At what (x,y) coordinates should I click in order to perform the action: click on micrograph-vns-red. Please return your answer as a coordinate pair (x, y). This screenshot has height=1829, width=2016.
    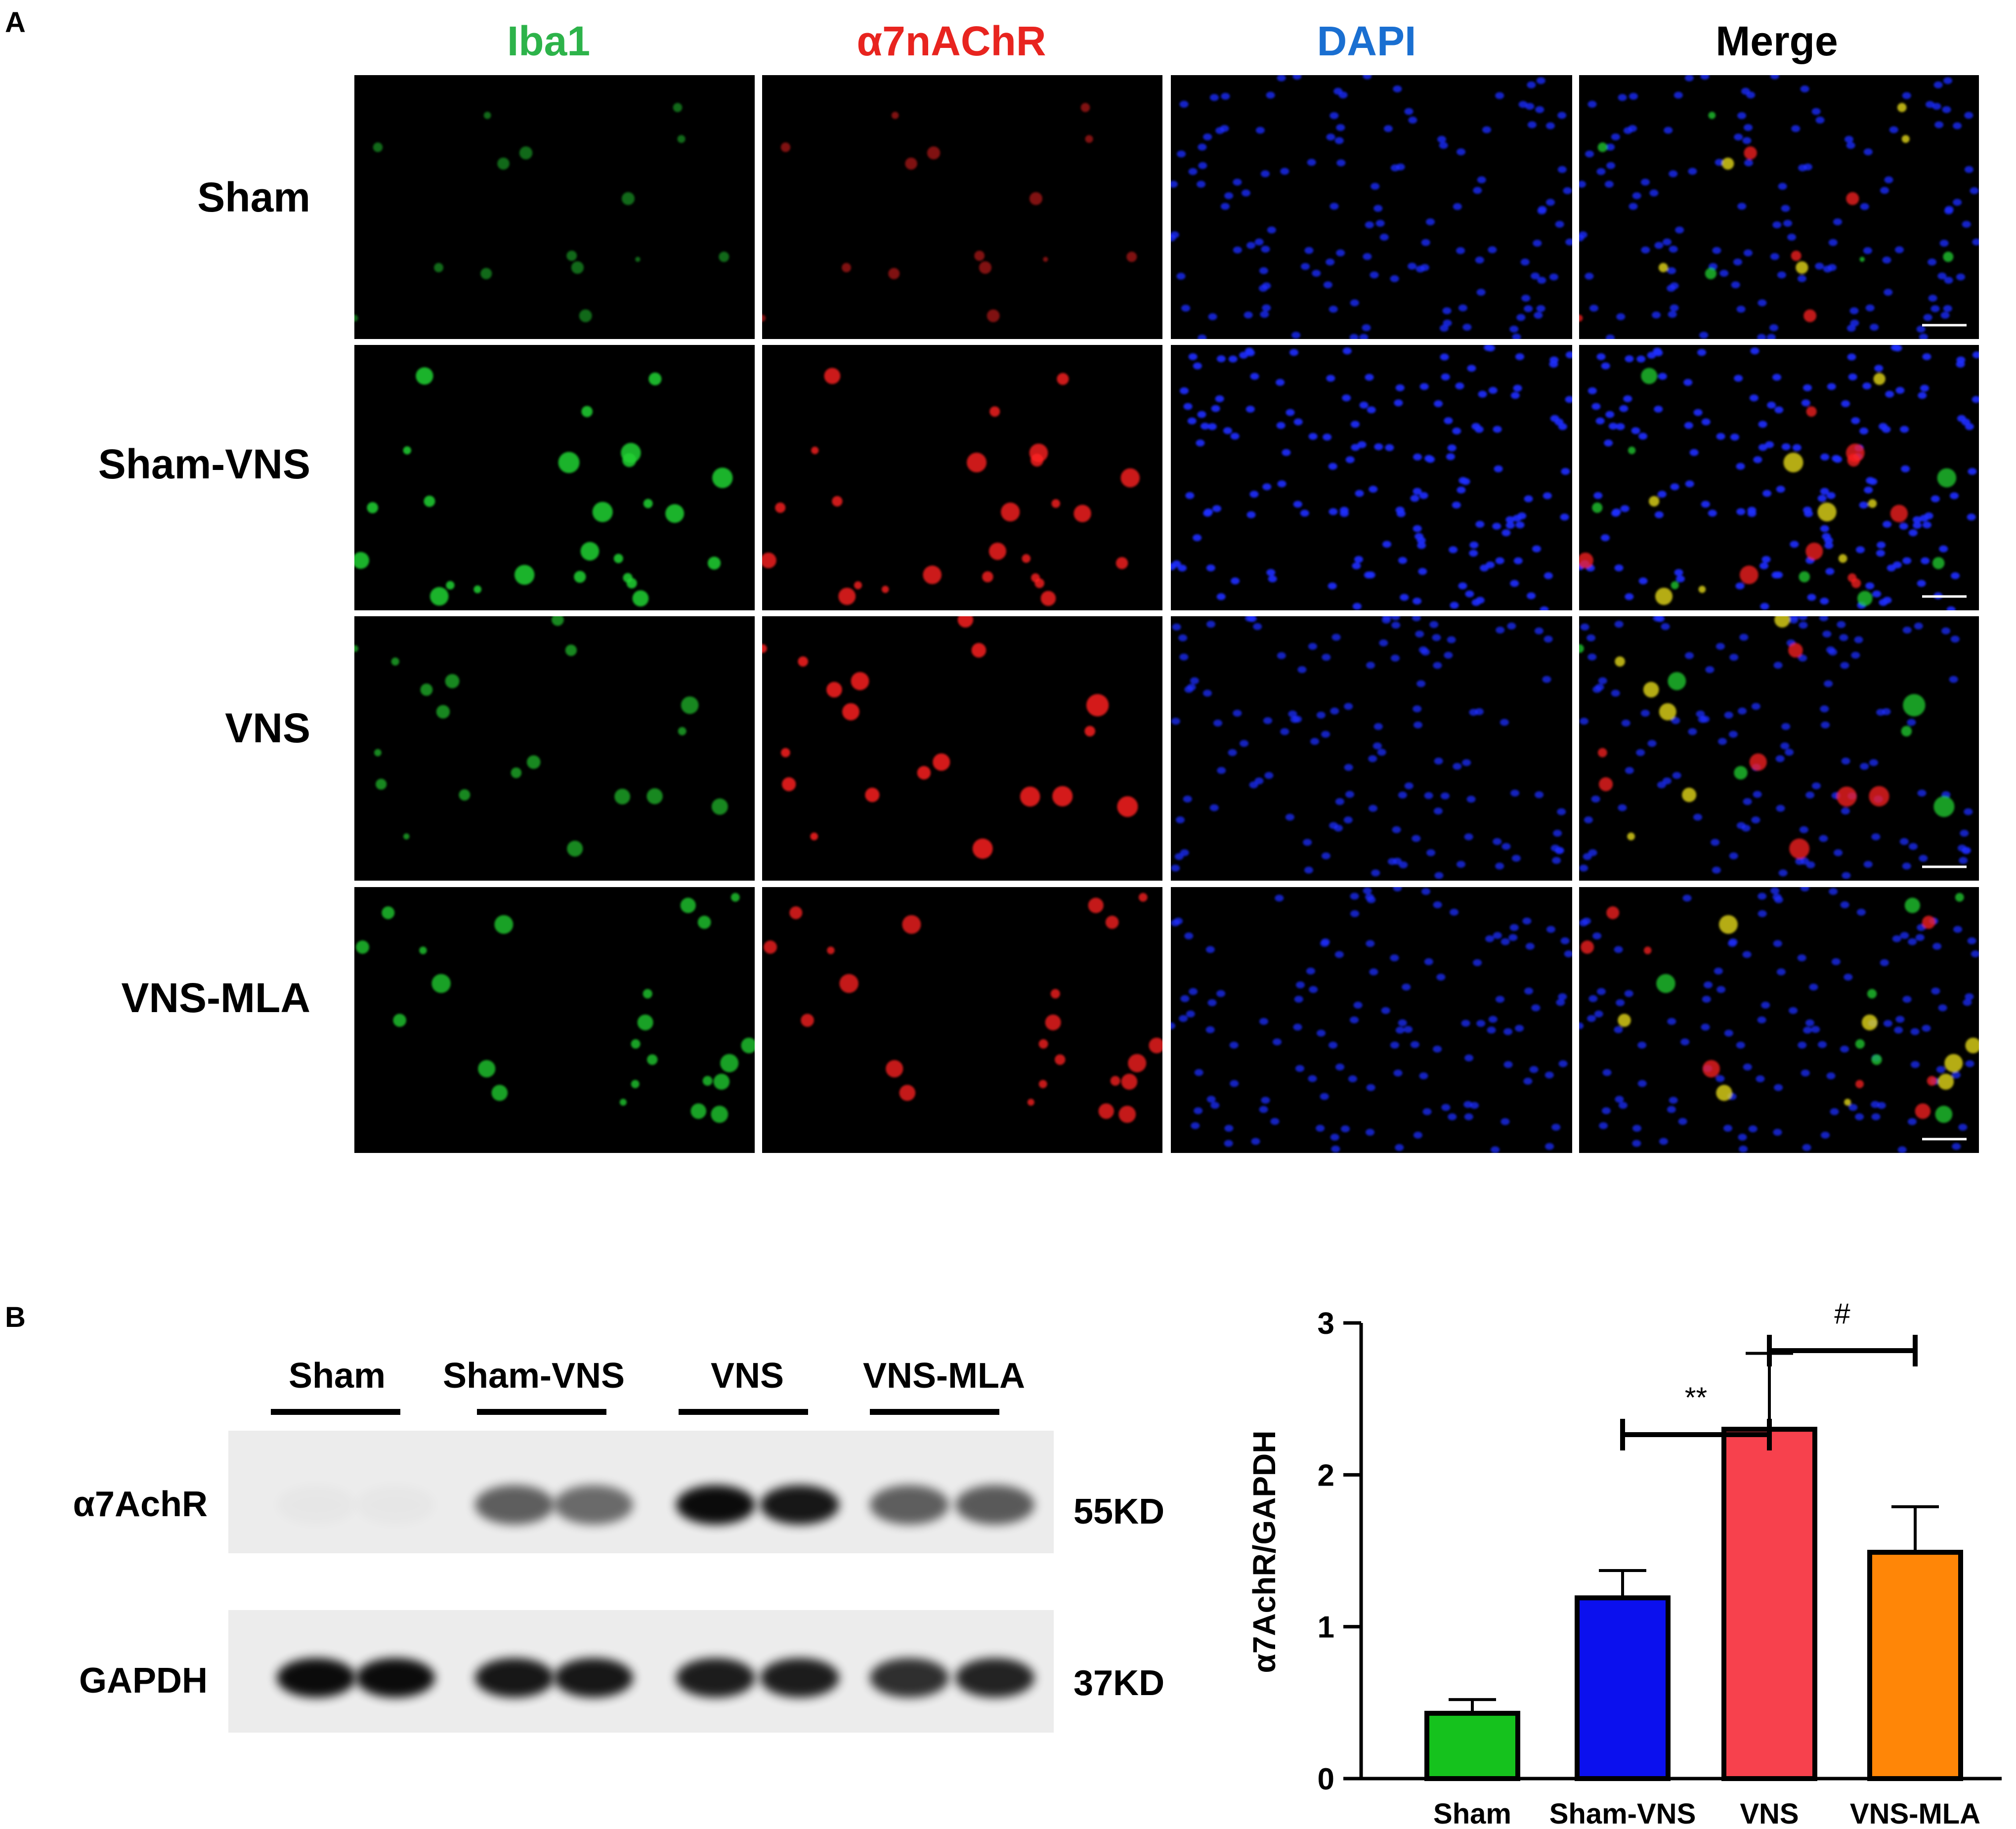
    Looking at the image, I should click on (962, 748).